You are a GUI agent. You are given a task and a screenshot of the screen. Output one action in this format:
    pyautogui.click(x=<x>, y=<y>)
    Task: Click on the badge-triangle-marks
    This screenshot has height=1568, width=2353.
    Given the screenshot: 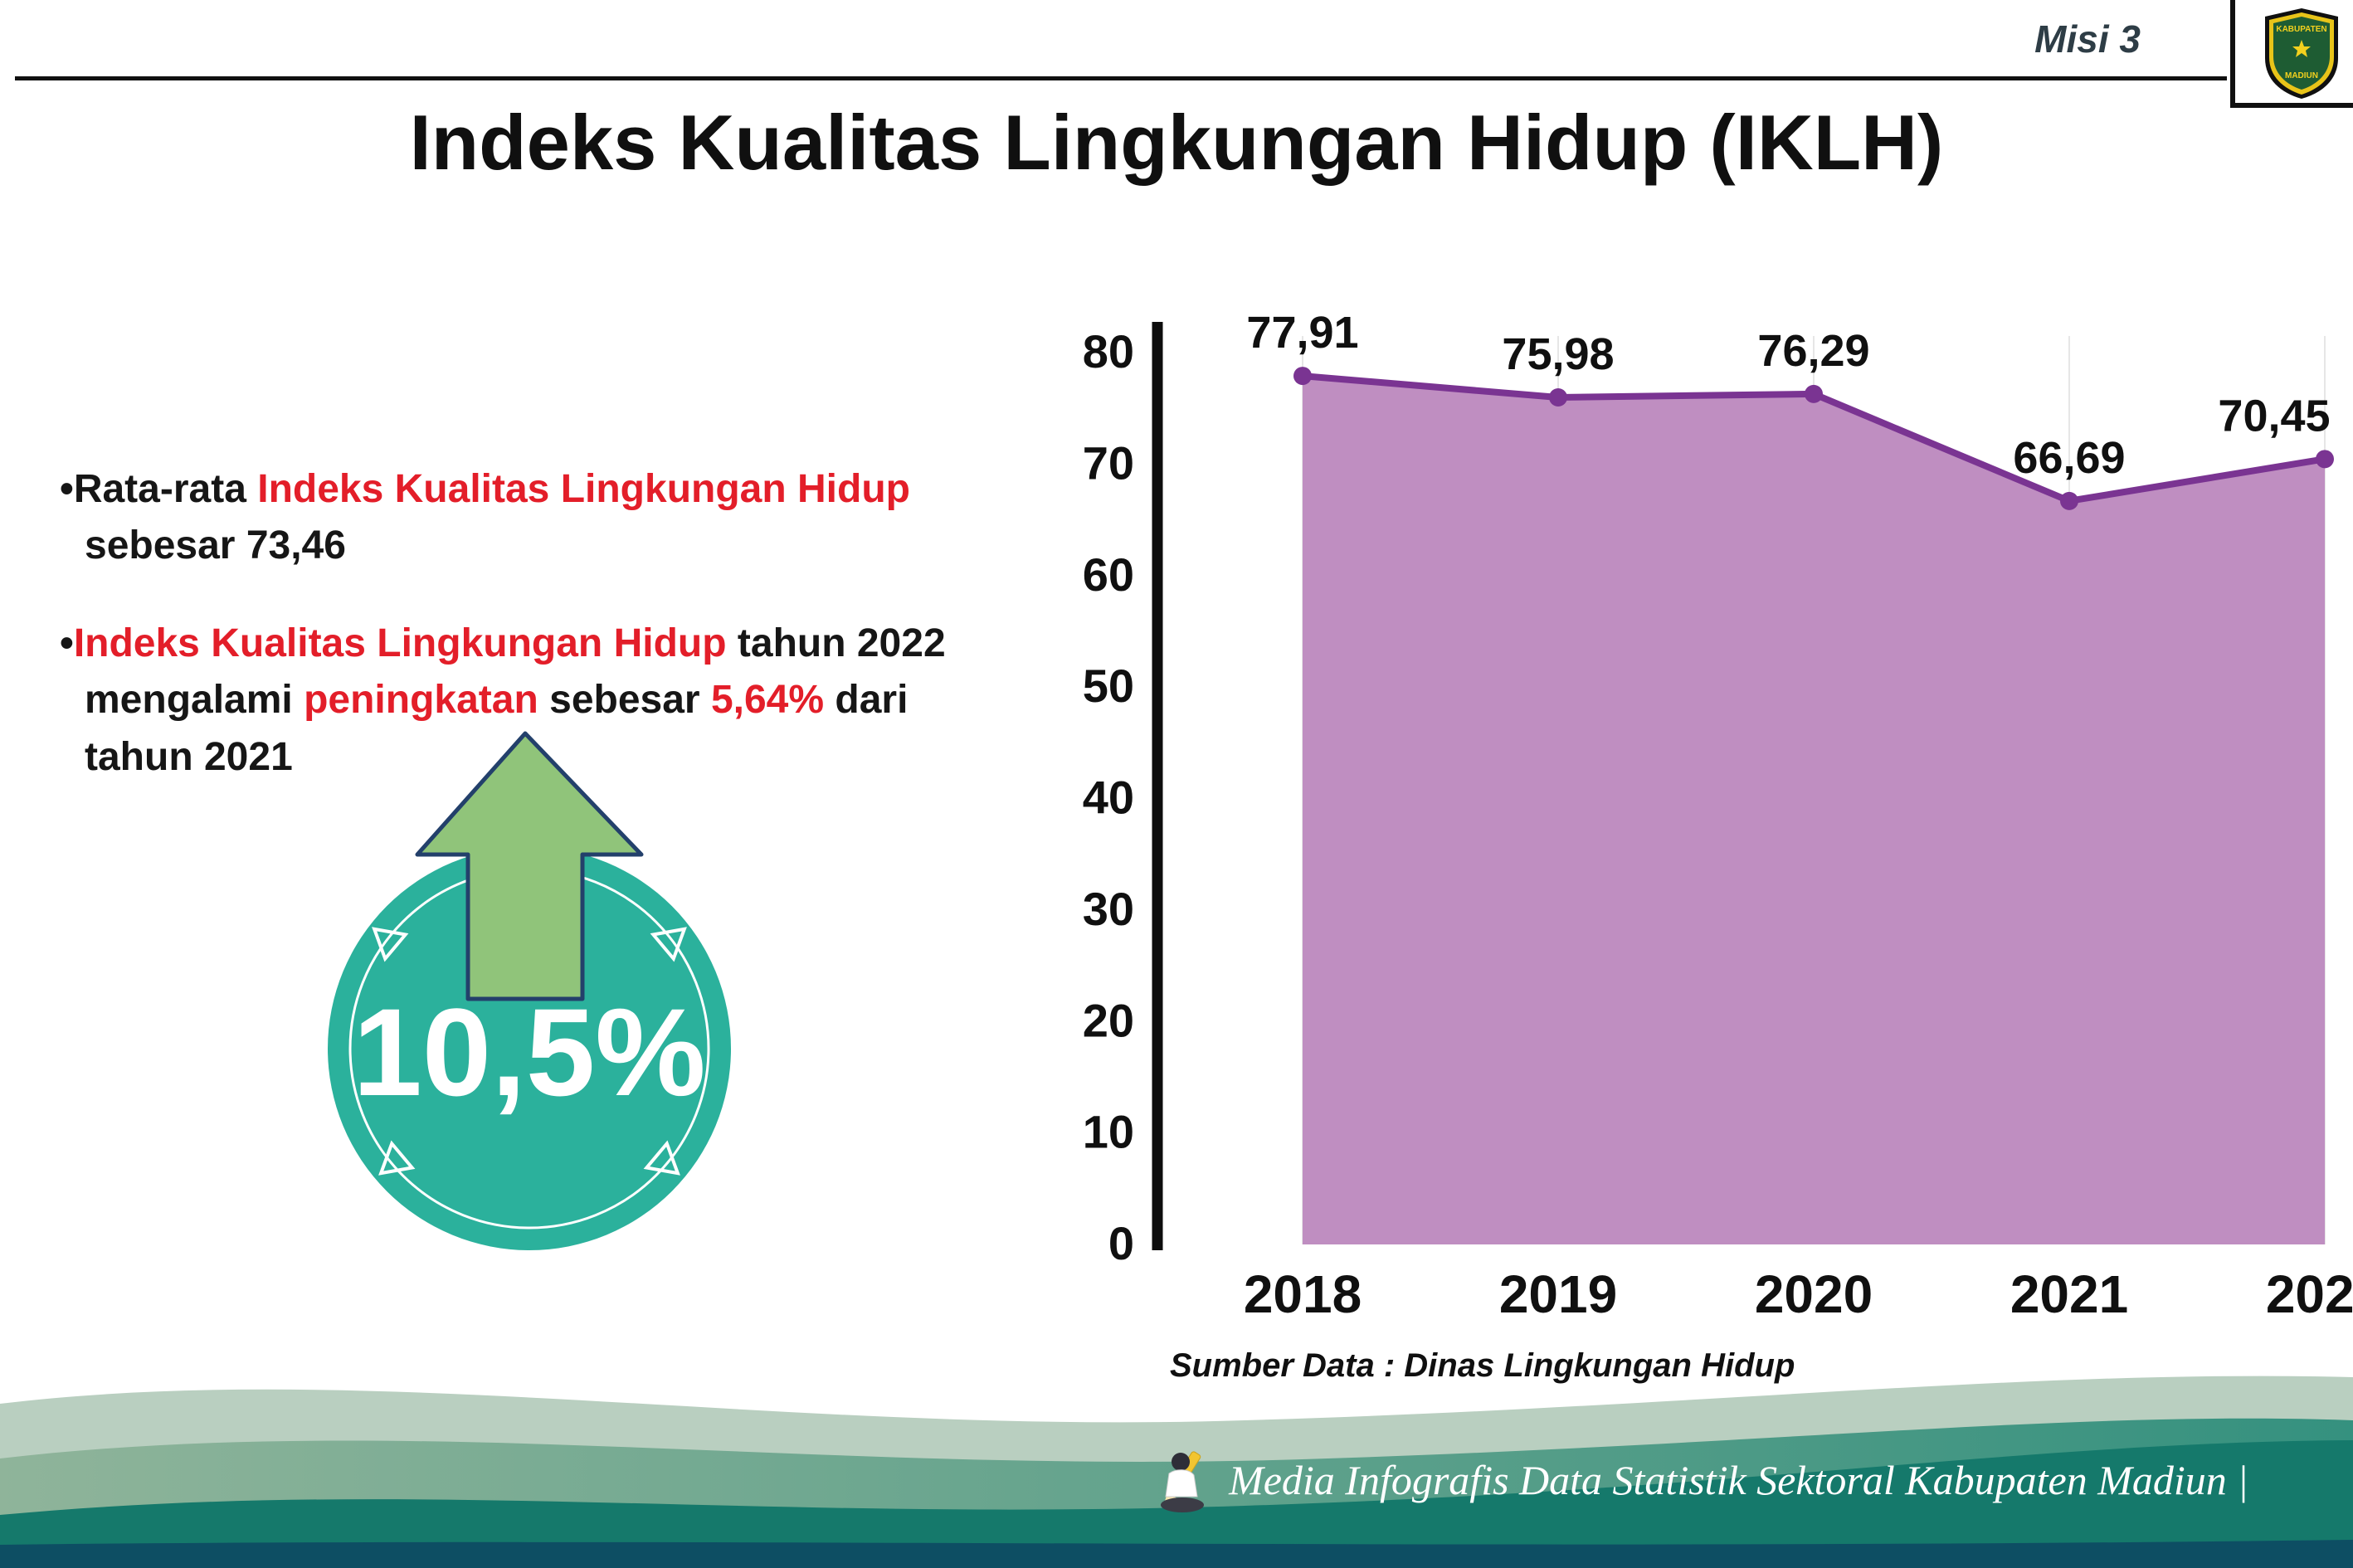 What is the action you would take?
    pyautogui.click(x=529, y=1051)
    